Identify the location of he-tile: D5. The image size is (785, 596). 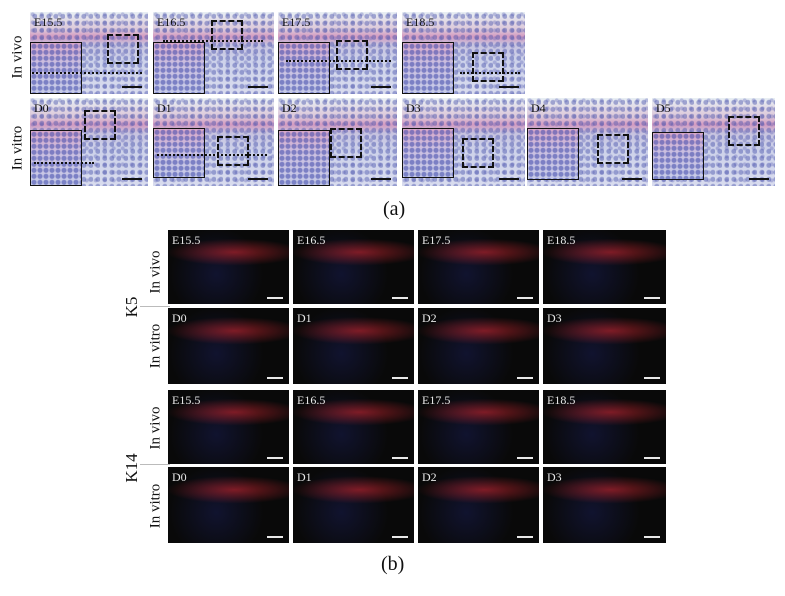
(713, 142).